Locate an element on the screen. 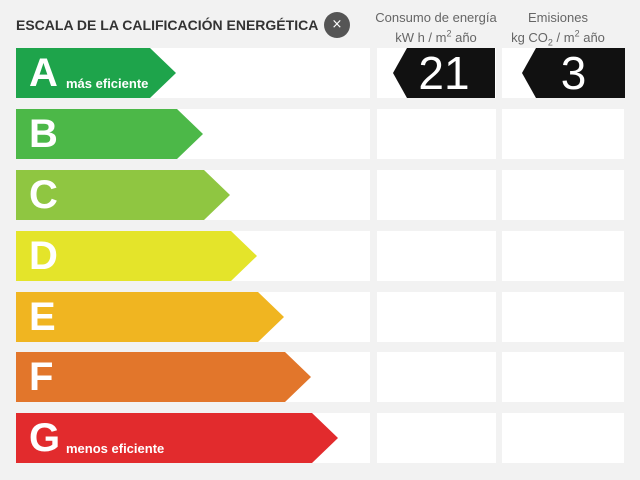 The image size is (640, 480). emisiones-cell-b is located at coordinates (563, 134).